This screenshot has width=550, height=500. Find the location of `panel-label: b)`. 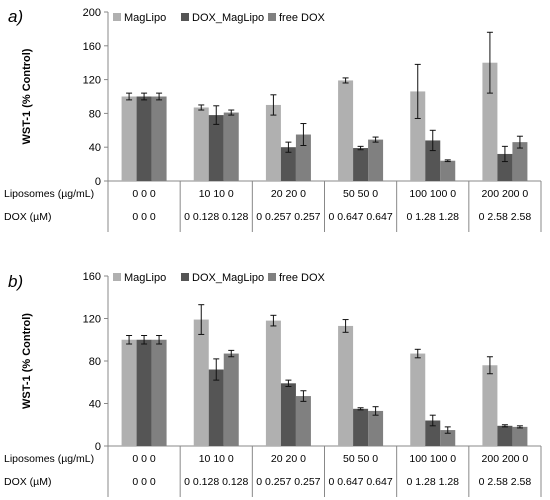

panel-label: b) is located at coordinates (15, 281).